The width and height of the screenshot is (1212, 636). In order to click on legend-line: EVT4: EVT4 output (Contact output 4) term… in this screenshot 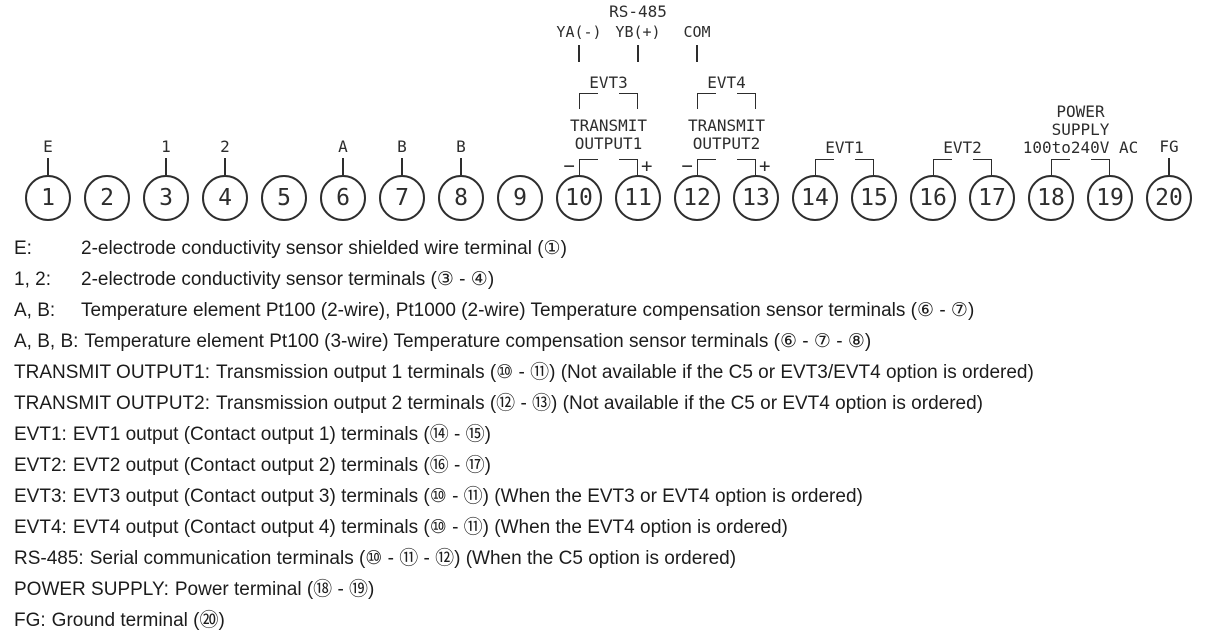, I will do `click(524, 527)`.